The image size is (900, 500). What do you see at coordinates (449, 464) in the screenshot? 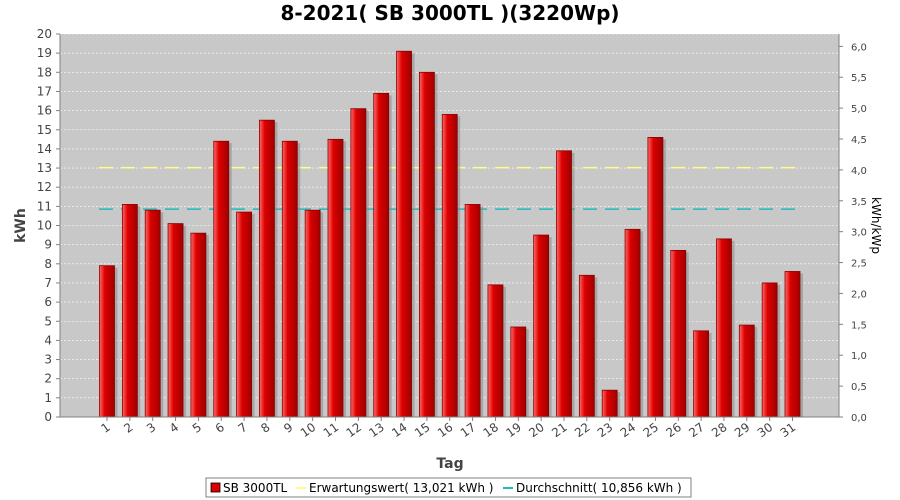
I see `x-axis-label: Tag` at bounding box center [449, 464].